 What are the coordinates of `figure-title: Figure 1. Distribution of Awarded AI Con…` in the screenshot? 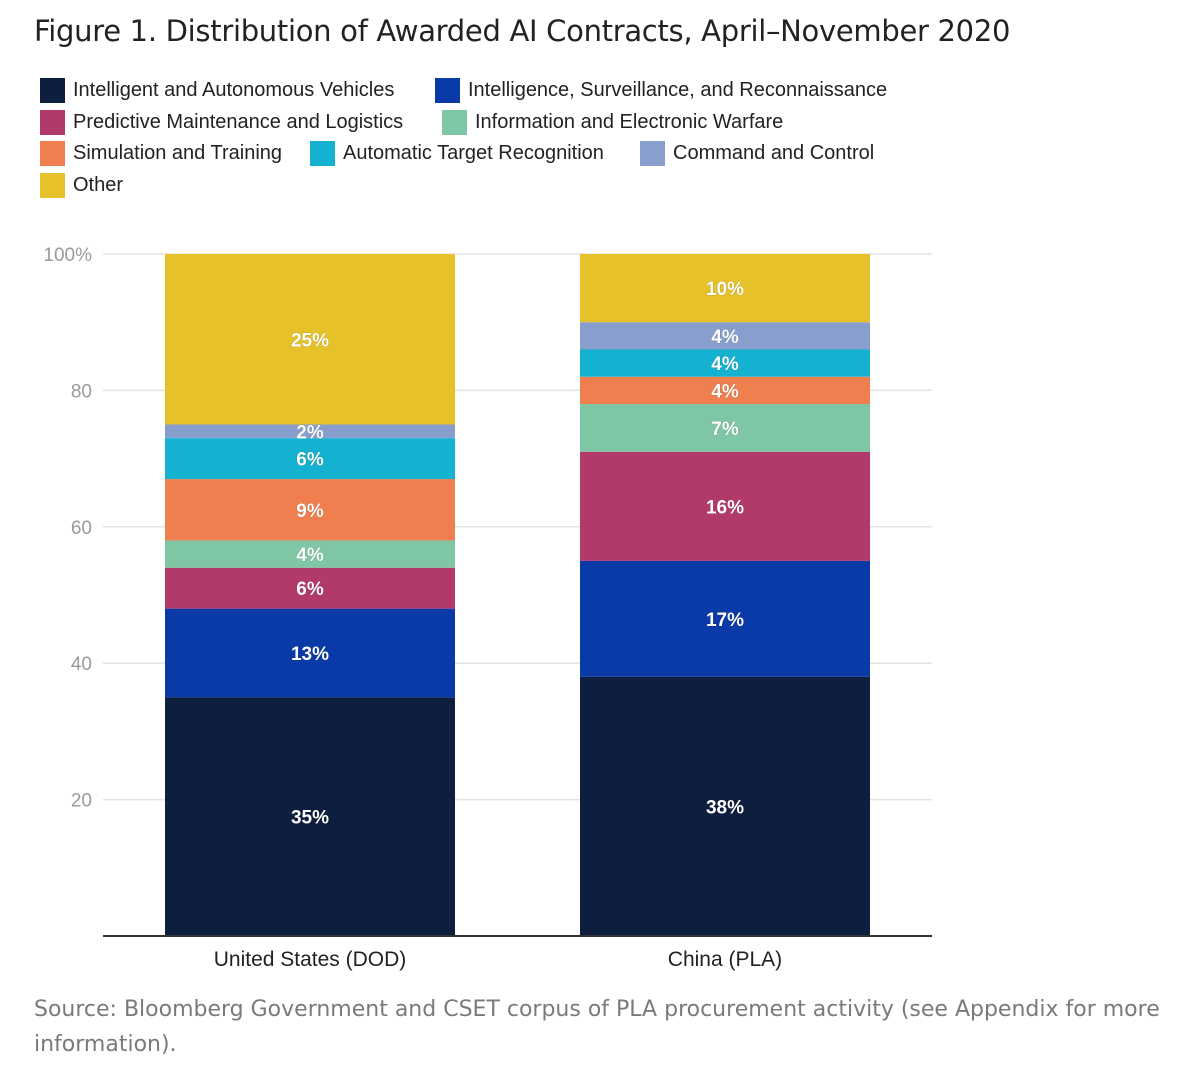 It's located at (522, 31).